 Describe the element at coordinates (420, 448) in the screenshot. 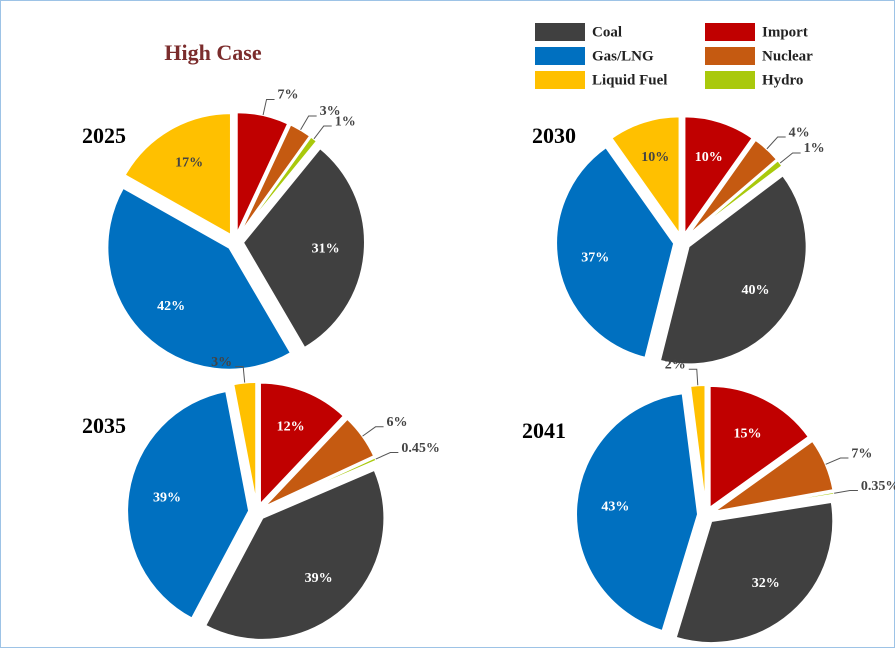

I see `data-label: 0.45%` at that location.